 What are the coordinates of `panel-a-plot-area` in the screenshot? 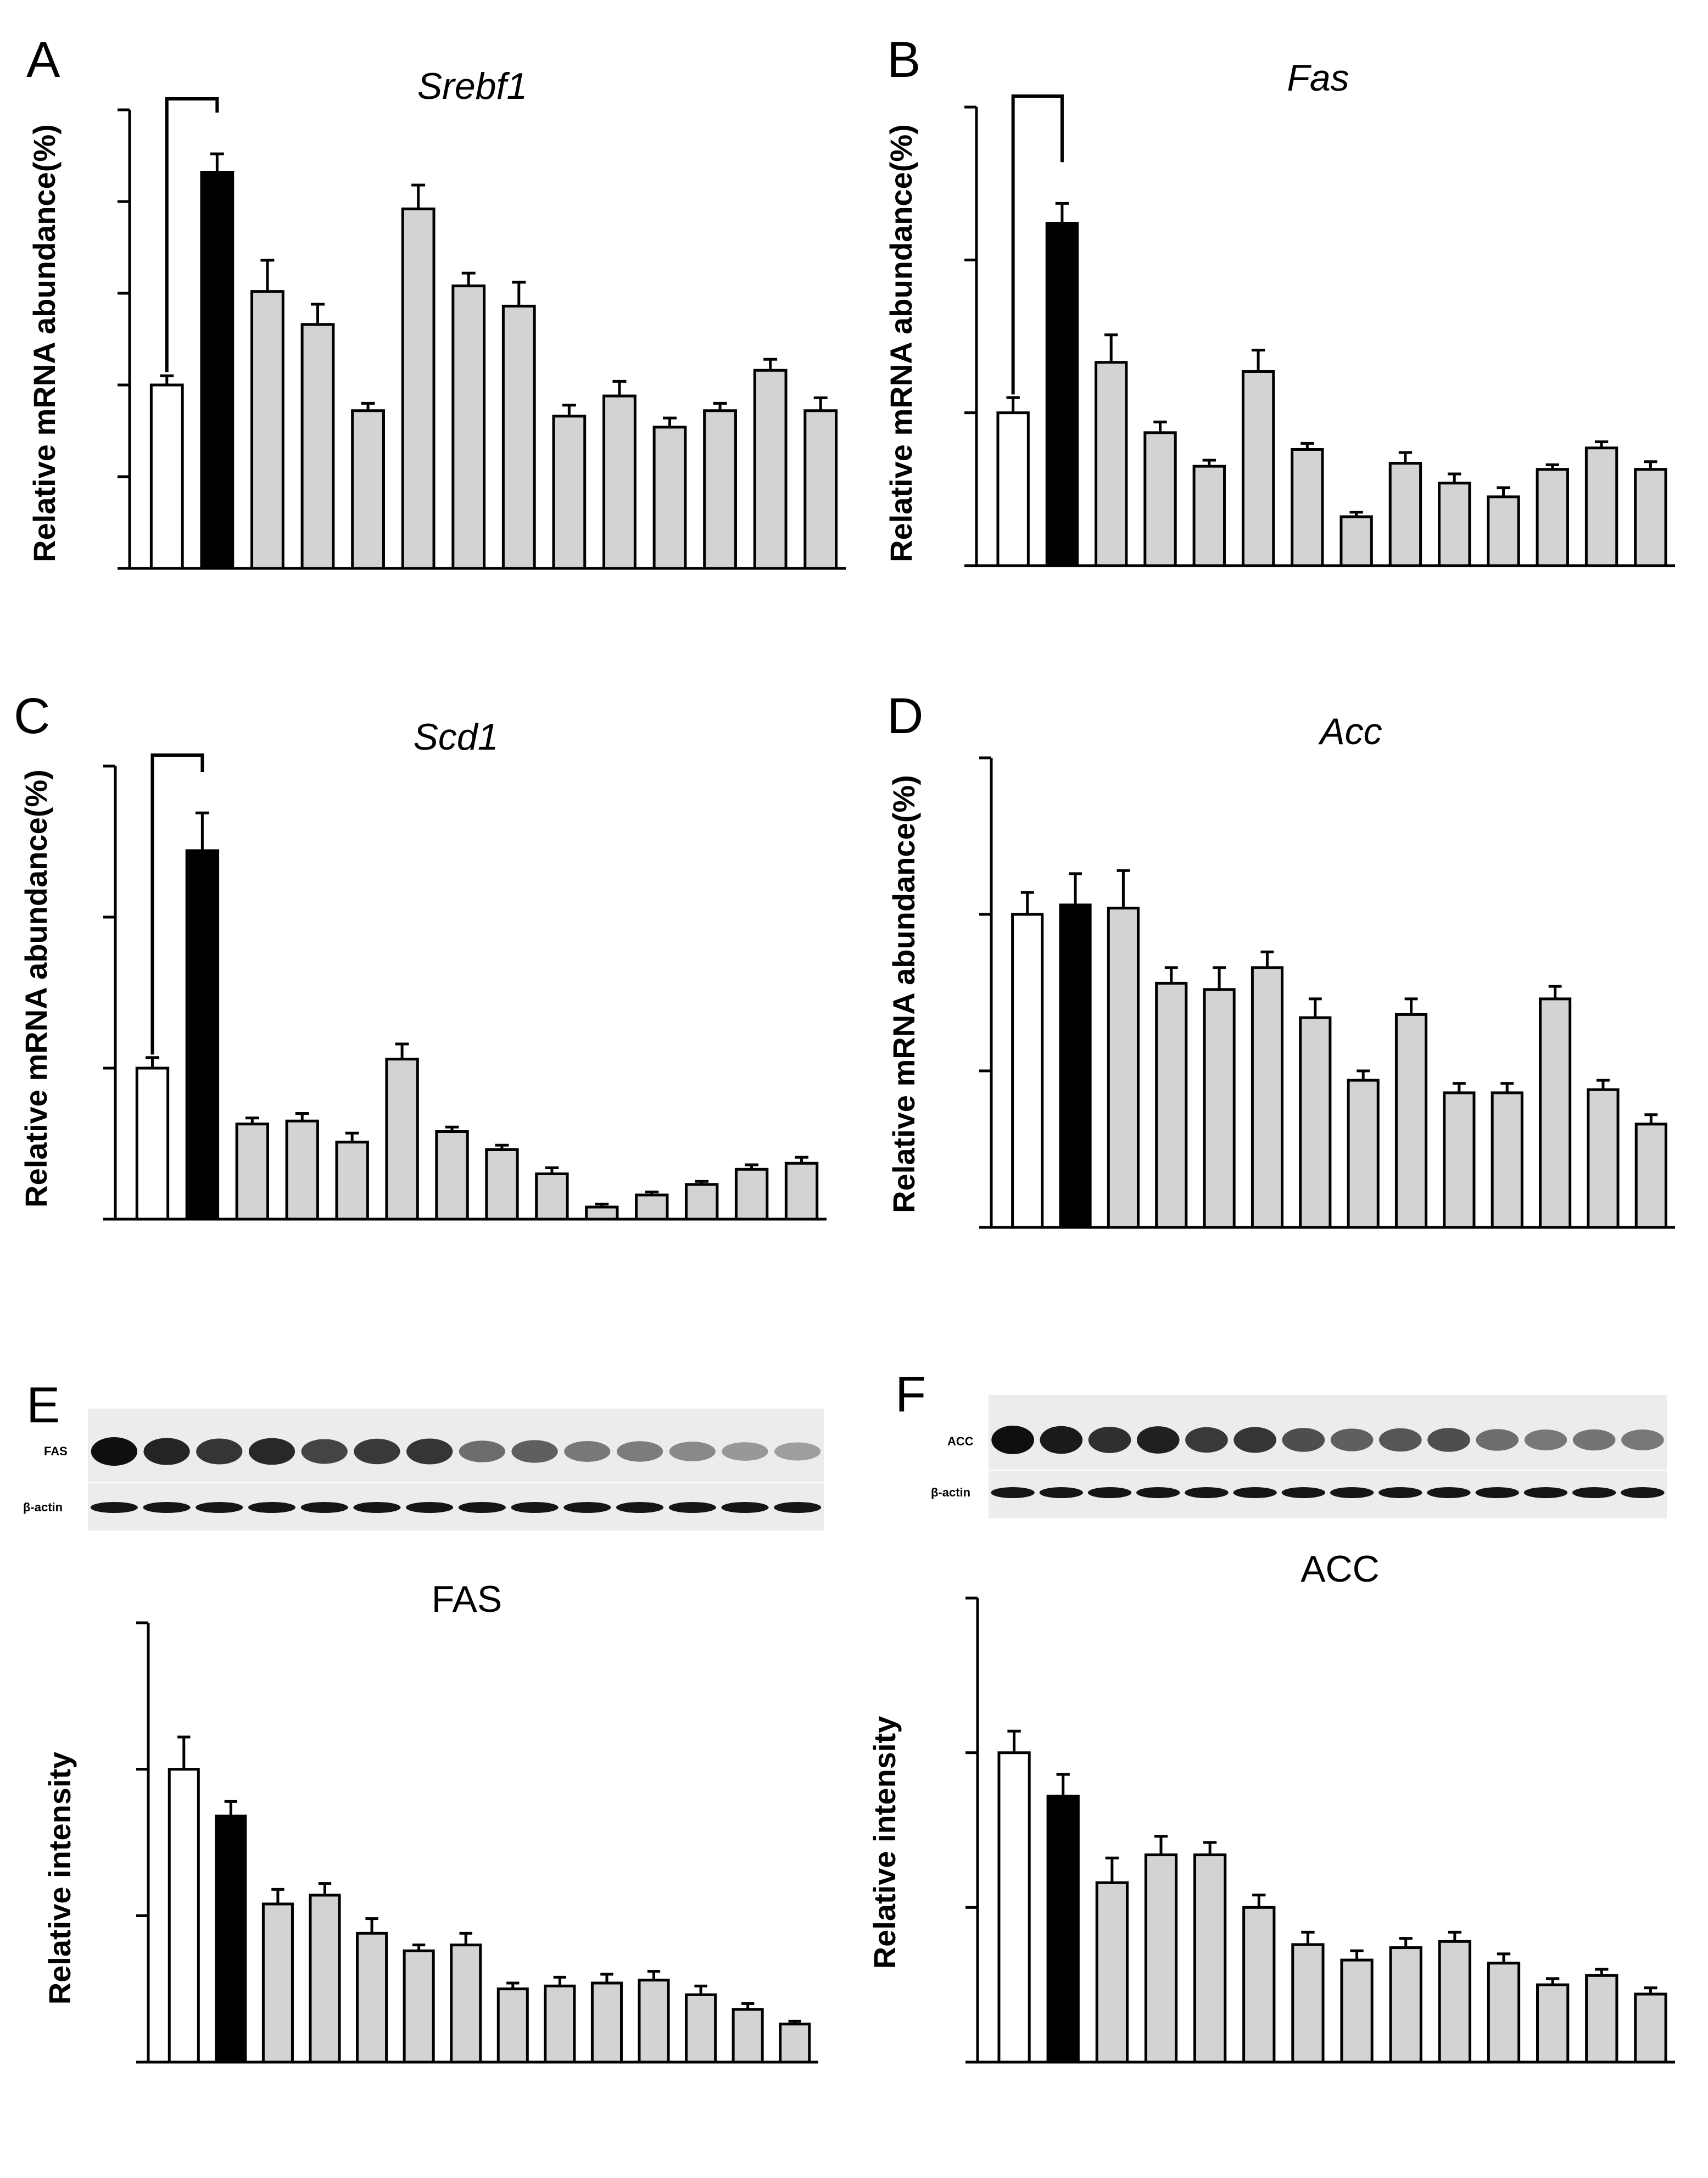 It's located at (482, 334).